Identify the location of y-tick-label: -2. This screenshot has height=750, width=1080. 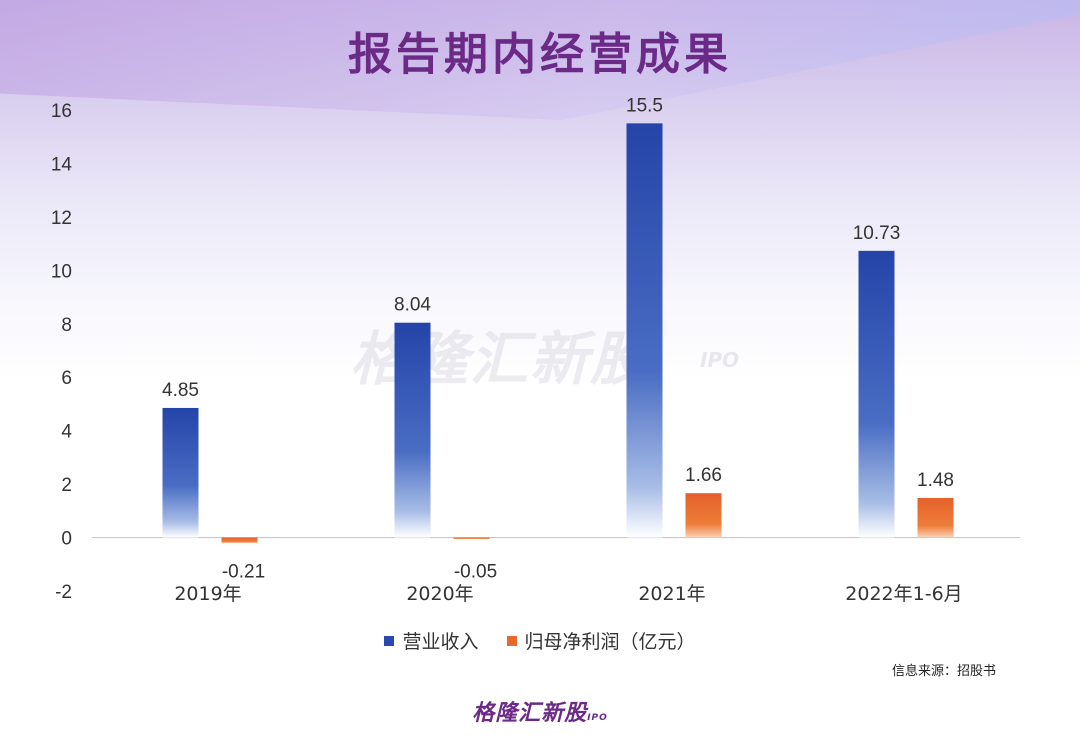
(63, 592).